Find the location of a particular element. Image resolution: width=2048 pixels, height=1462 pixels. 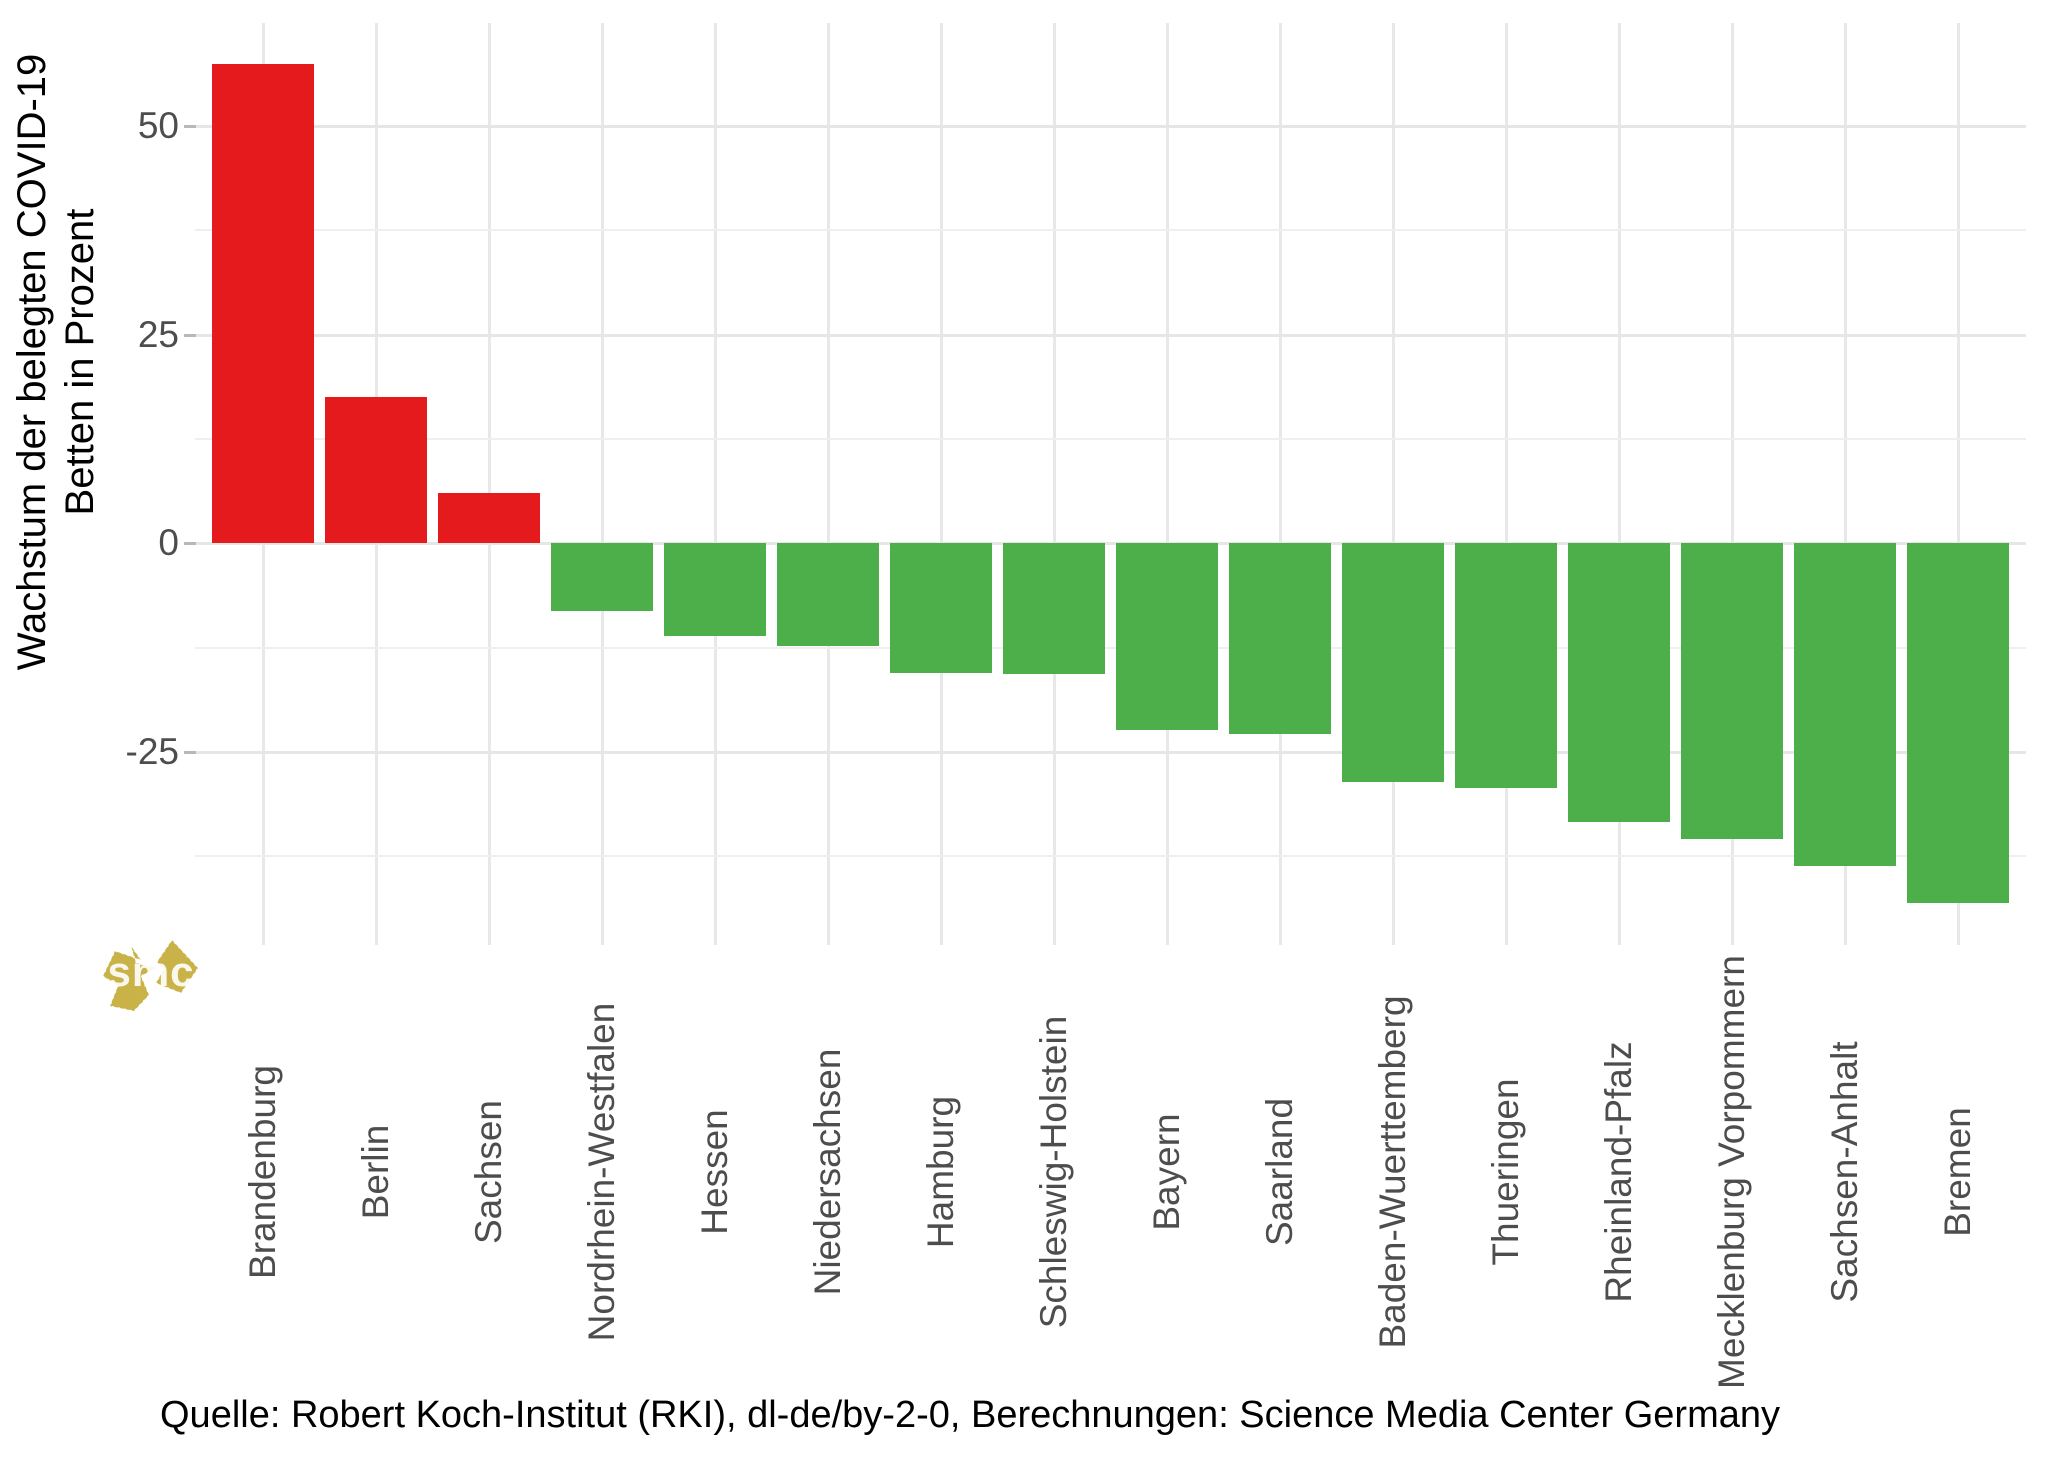

x-tick-label-saarland: Saarland is located at coordinates (1279, 1172).